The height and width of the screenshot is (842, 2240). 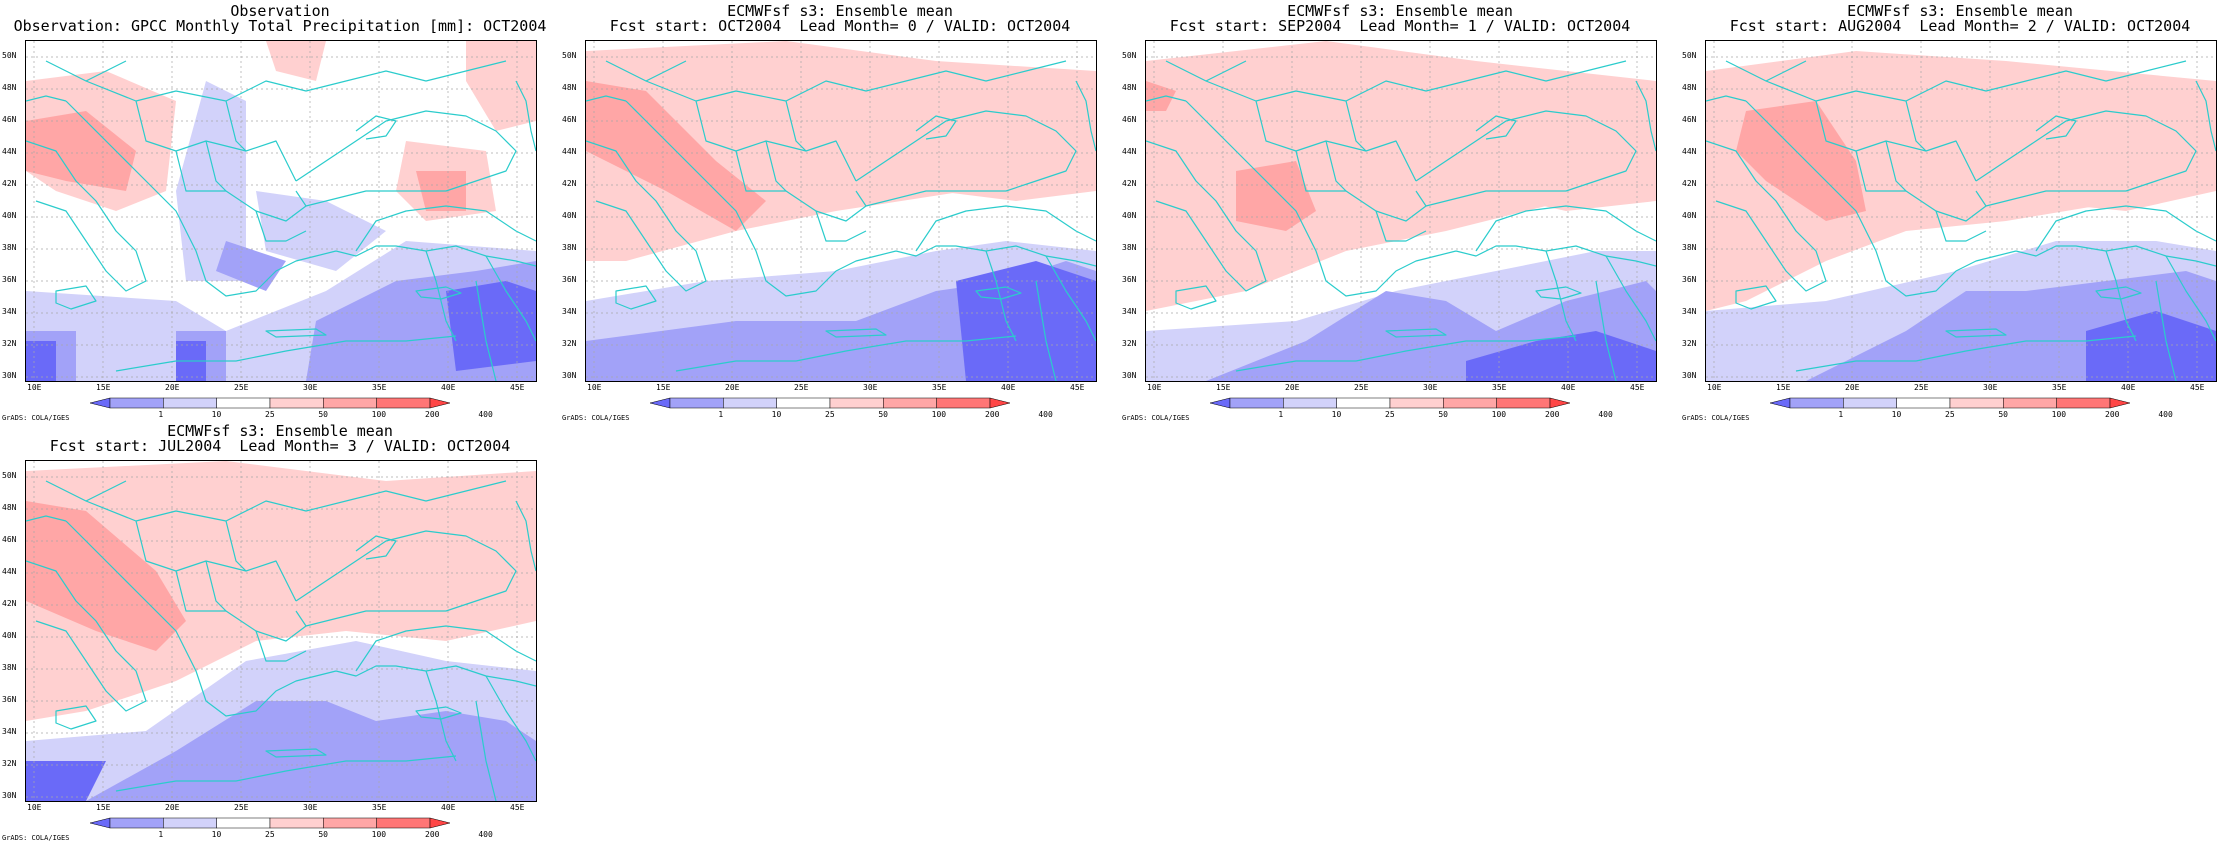 I want to click on colorbar-level-label: 200, so click(x=432, y=414).